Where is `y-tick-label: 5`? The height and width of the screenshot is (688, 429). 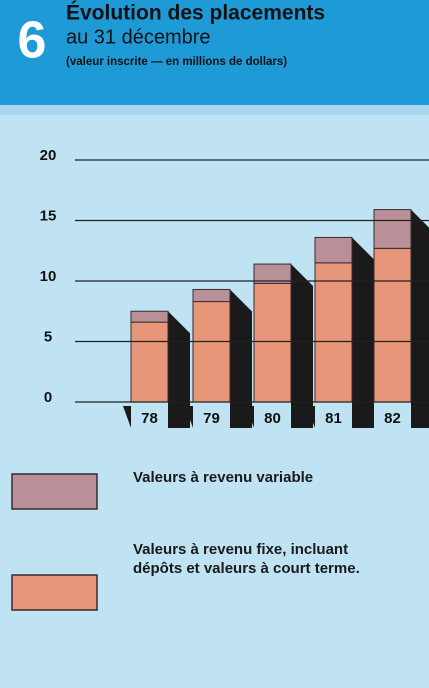 y-tick-label: 5 is located at coordinates (48, 336).